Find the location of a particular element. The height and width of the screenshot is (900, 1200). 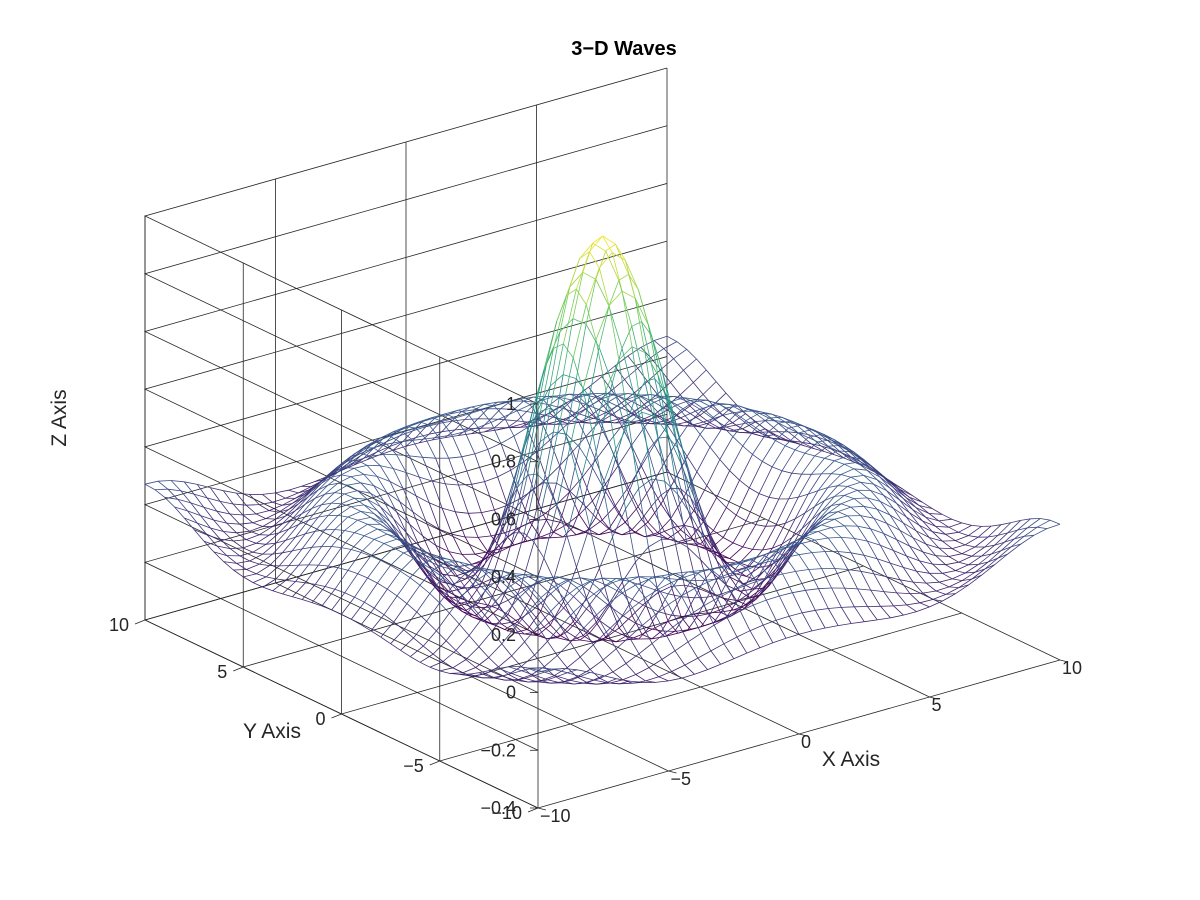

y-tick-label: −5 is located at coordinates (413, 766).